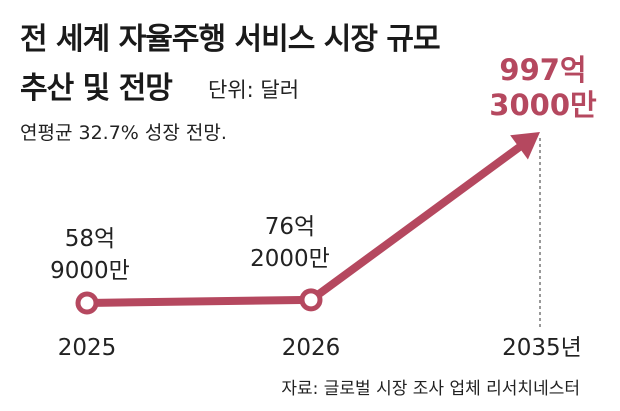 The width and height of the screenshot is (620, 411). Describe the element at coordinates (543, 105) in the screenshot. I see `data-label: 3000만` at that location.